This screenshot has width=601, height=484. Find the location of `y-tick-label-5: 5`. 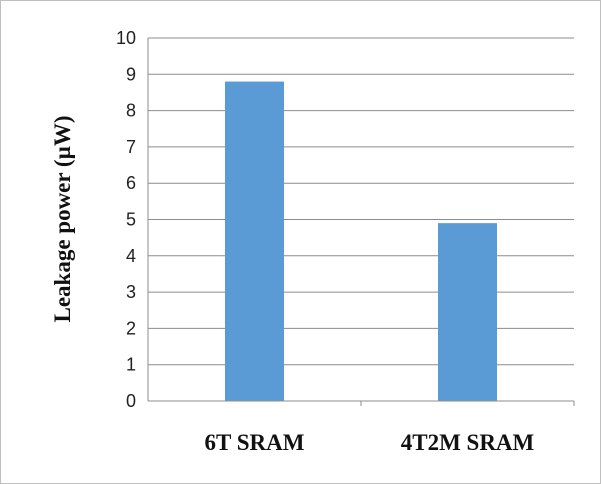

y-tick-label-5: 5 is located at coordinates (131, 220).